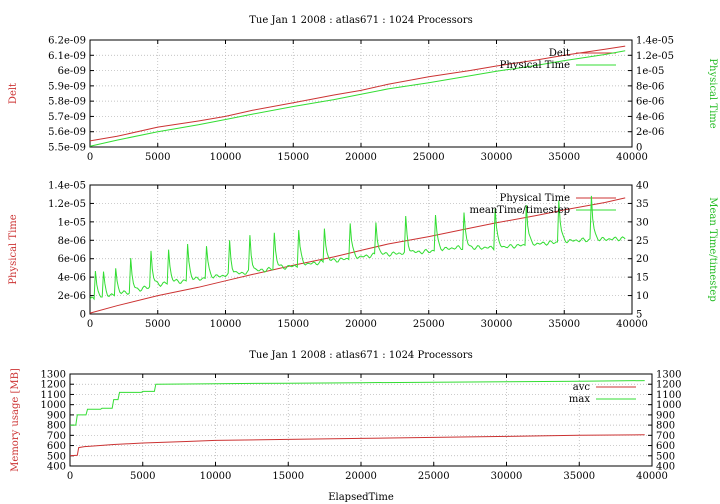 The image size is (720, 504). What do you see at coordinates (665, 467) in the screenshot?
I see `y2-tick-label: 400` at bounding box center [665, 467].